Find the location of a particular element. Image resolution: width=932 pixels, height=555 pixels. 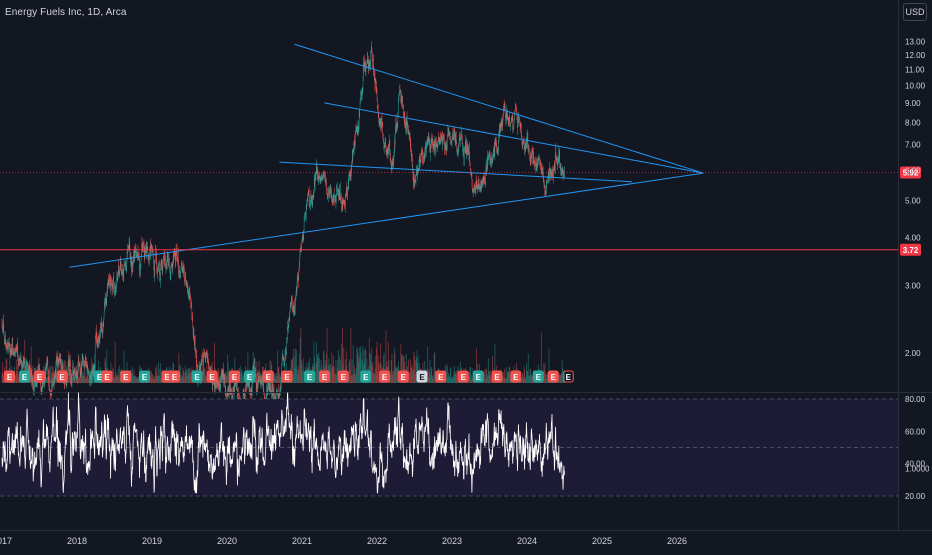

currency-button: USD is located at coordinates (915, 12).